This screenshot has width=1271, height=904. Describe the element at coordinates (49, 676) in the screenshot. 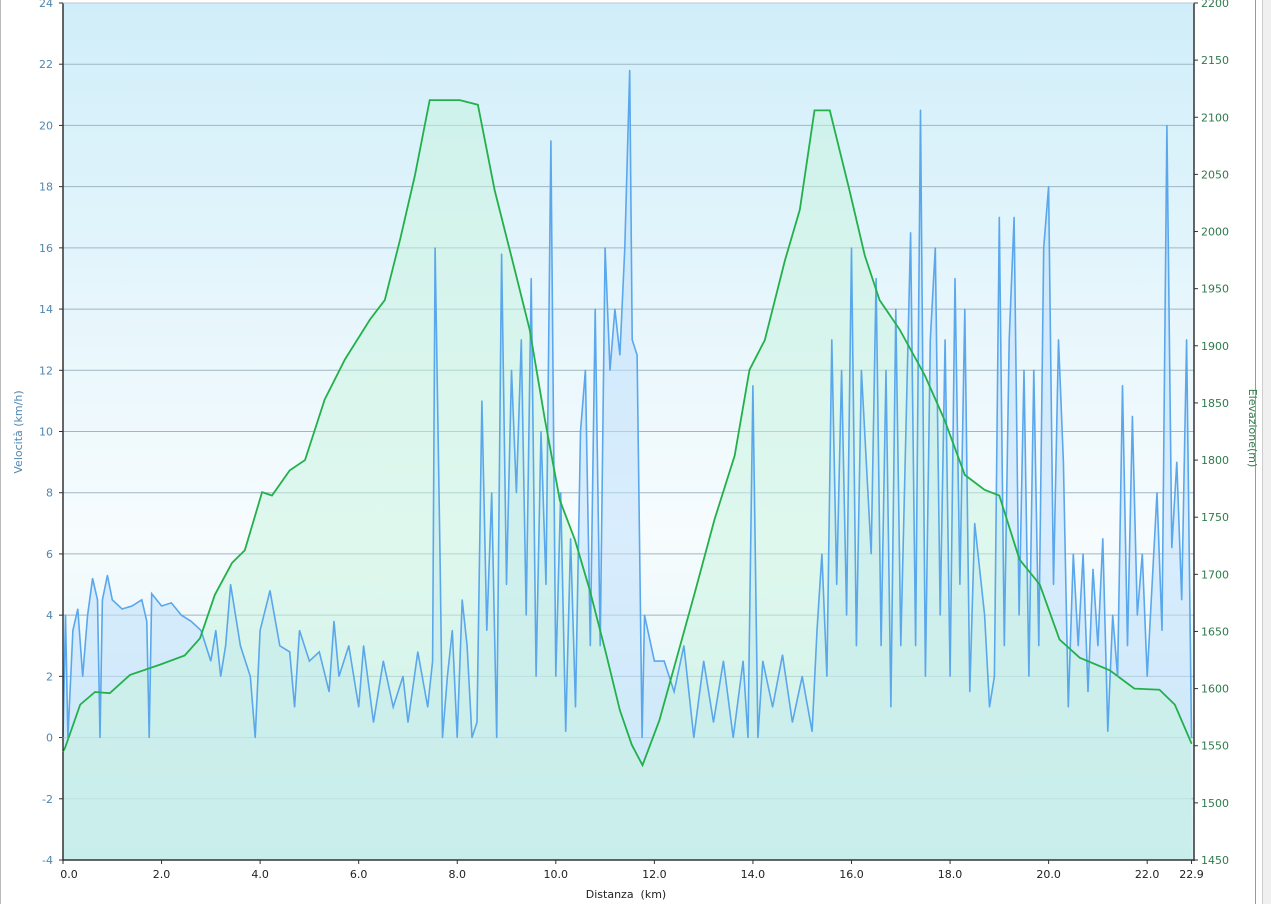

I see `y-tick-label: 2` at that location.